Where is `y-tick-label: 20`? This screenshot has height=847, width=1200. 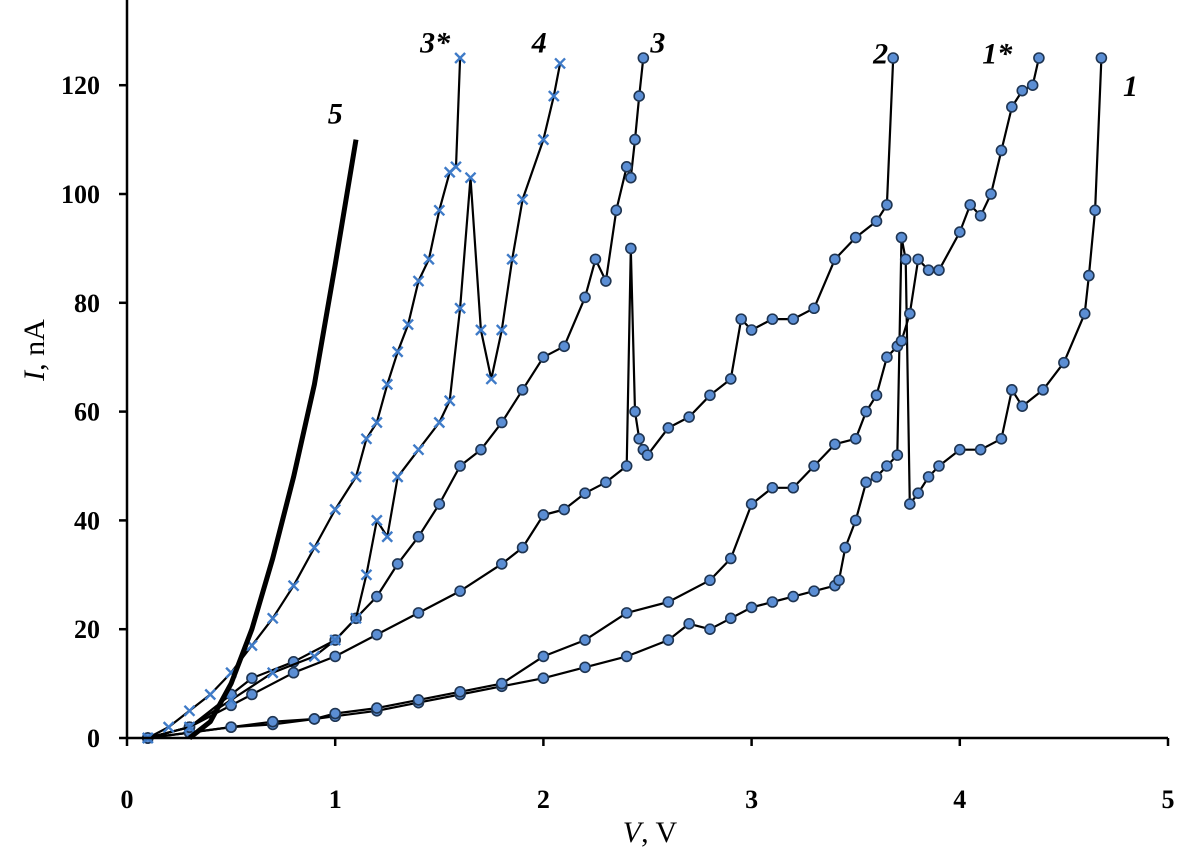 y-tick-label: 20 is located at coordinates (87, 629).